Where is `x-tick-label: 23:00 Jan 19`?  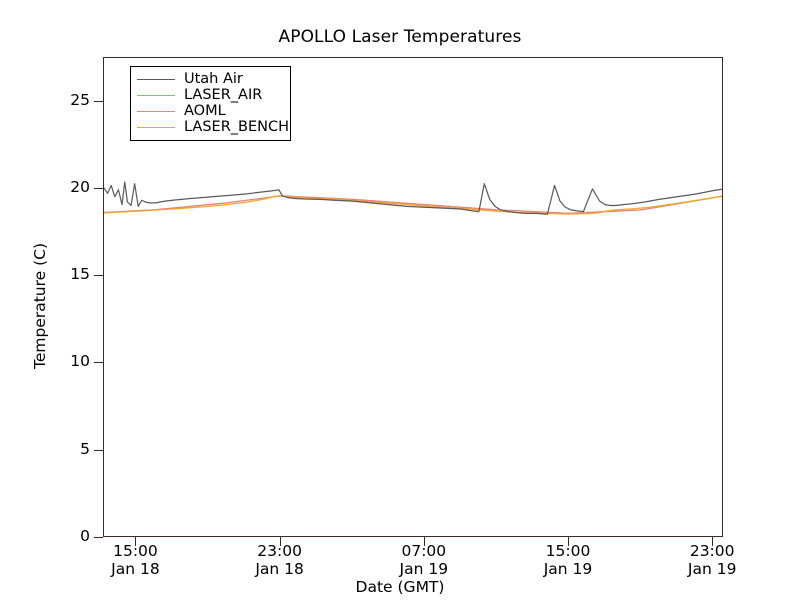
x-tick-label: 23:00 Jan 19 is located at coordinates (712, 560).